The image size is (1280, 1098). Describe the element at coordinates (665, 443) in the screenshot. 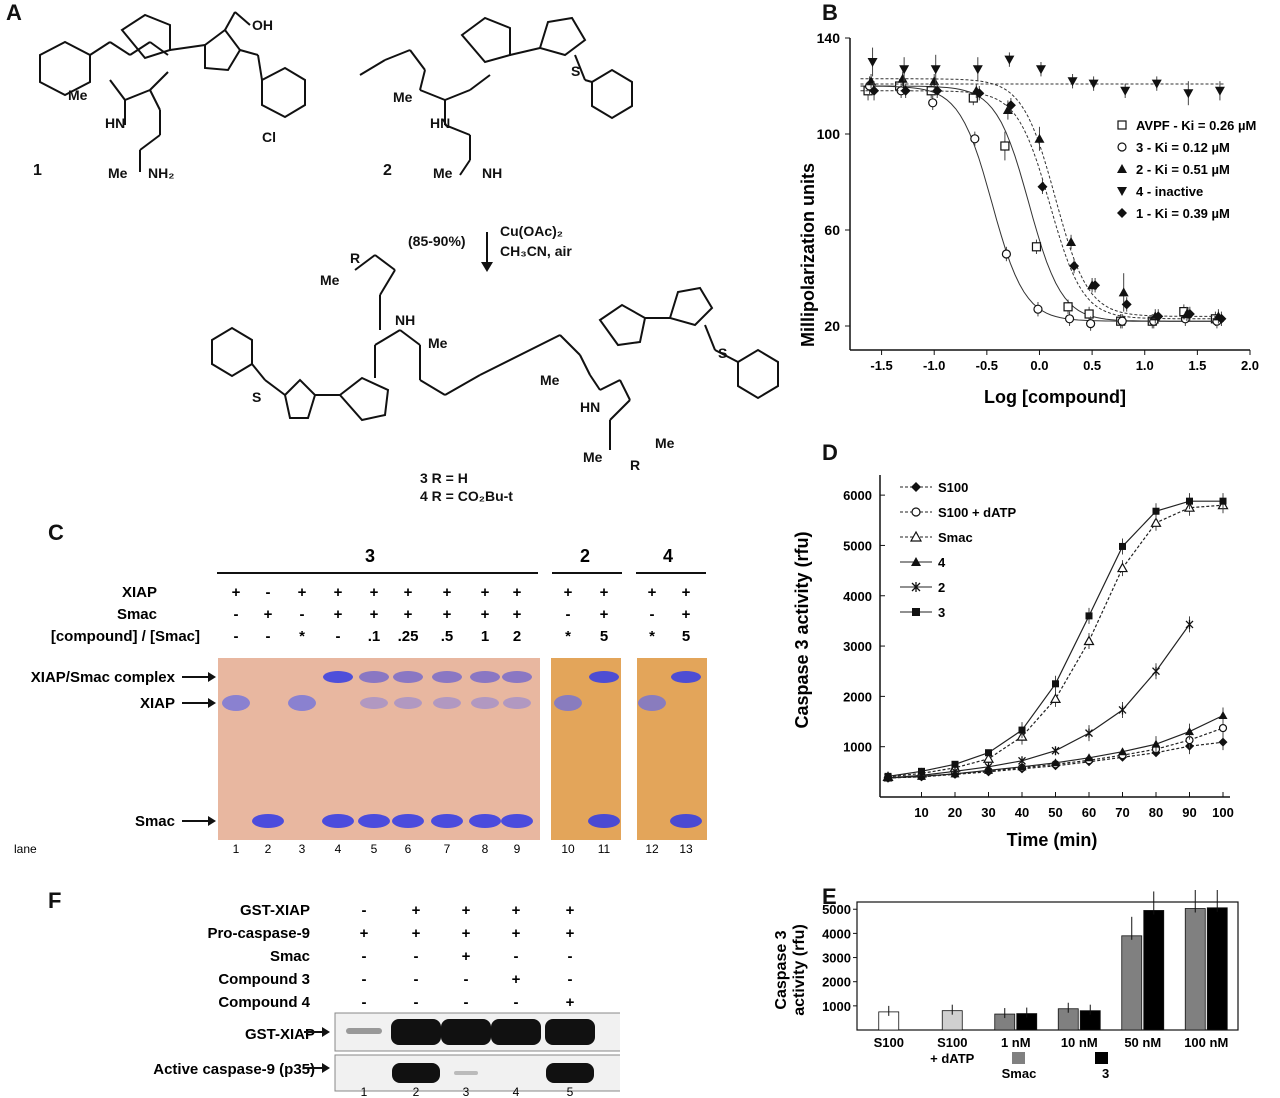

I see `atom-me-9: Me` at that location.